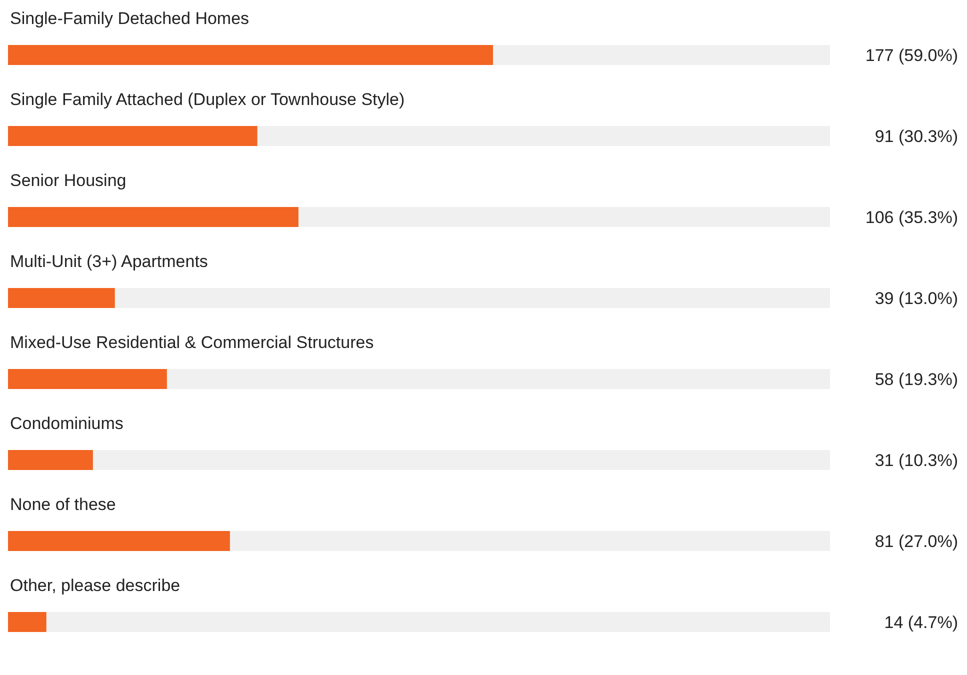 This screenshot has height=675, width=967. Describe the element at coordinates (911, 217) in the screenshot. I see `data-label: 106 (35.3%)` at that location.